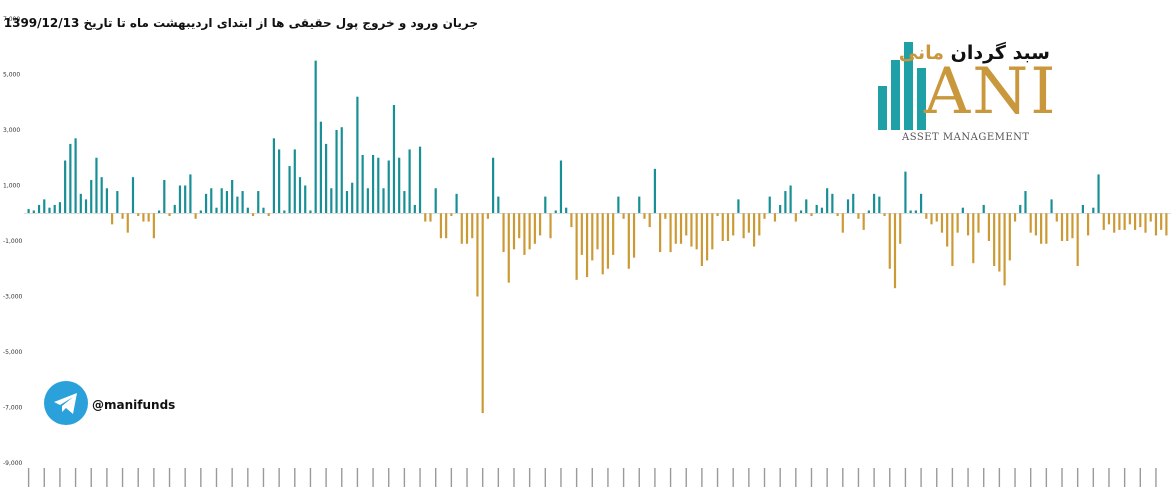  Describe the element at coordinates (921, 53) in the screenshot. I see `logo-persian-name-accent: مانی` at that location.